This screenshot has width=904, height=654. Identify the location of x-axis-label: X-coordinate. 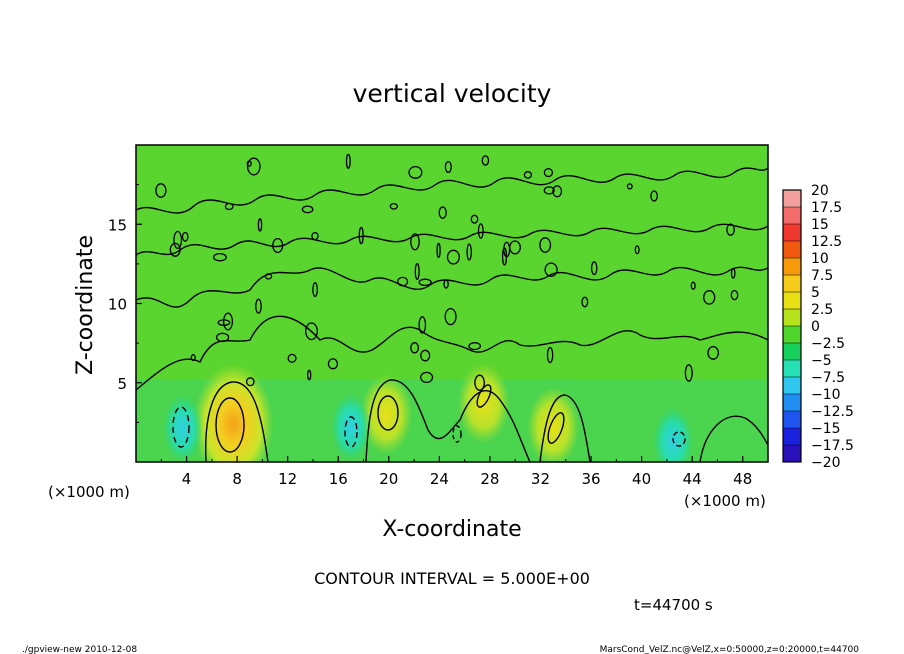
(451, 529).